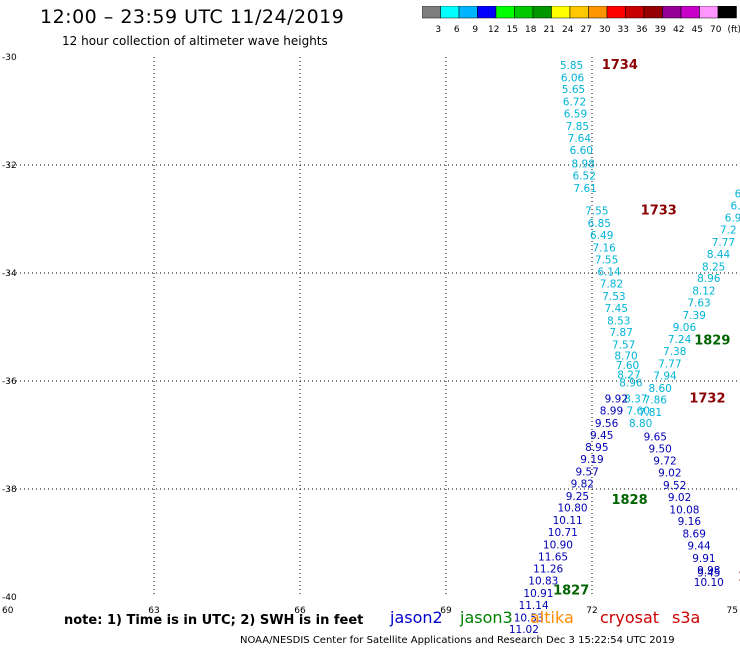 Image resolution: width=740 pixels, height=650 pixels. I want to click on pass-time-label: 1732, so click(707, 399).